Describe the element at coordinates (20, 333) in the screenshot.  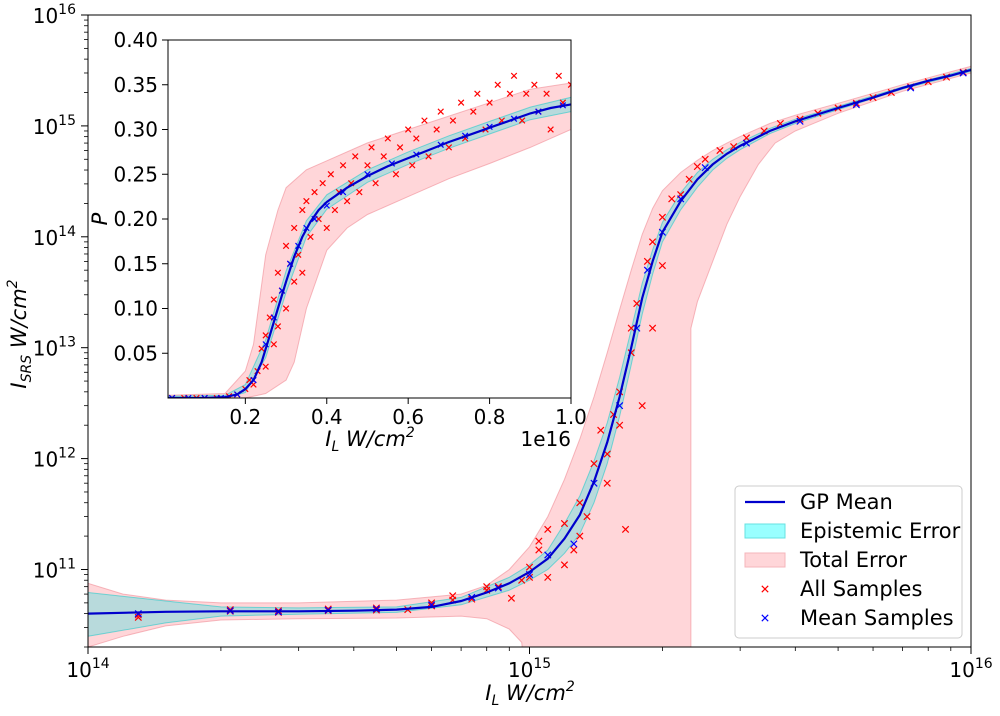
I see `main-y-axis-label: ISRS W/cm2` at that location.